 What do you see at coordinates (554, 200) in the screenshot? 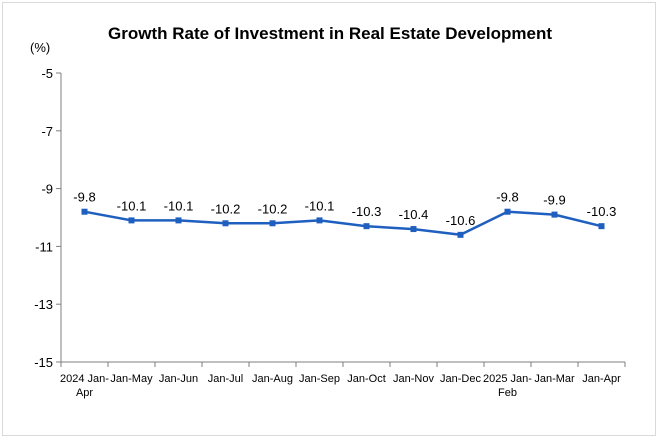
I see `data-label: -9.9` at bounding box center [554, 200].